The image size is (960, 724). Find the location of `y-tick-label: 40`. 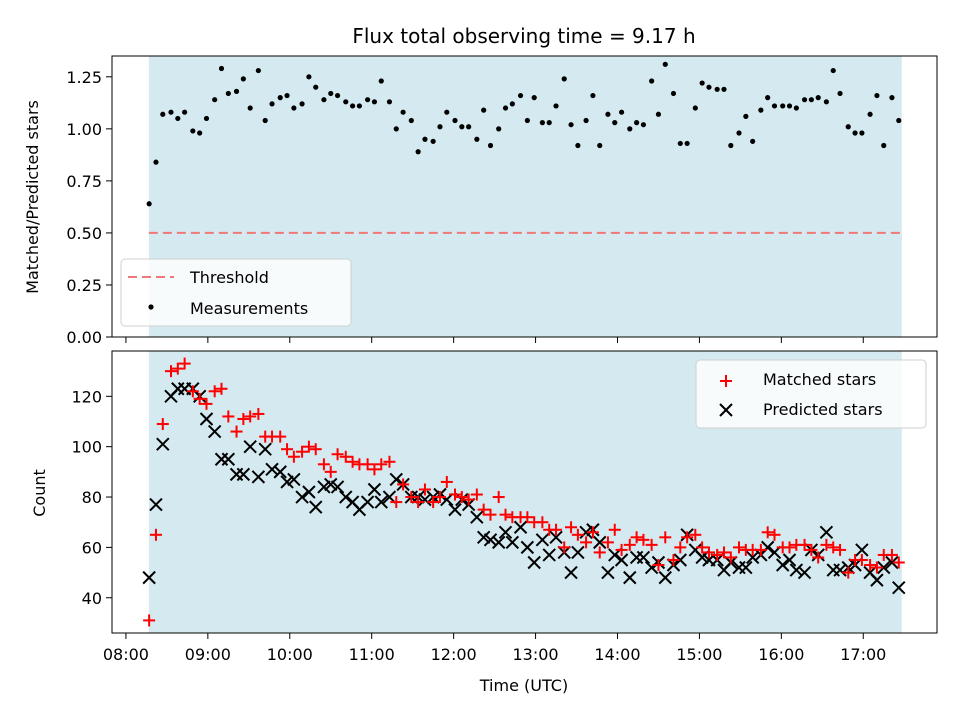

y-tick-label: 40 is located at coordinates (92, 598).